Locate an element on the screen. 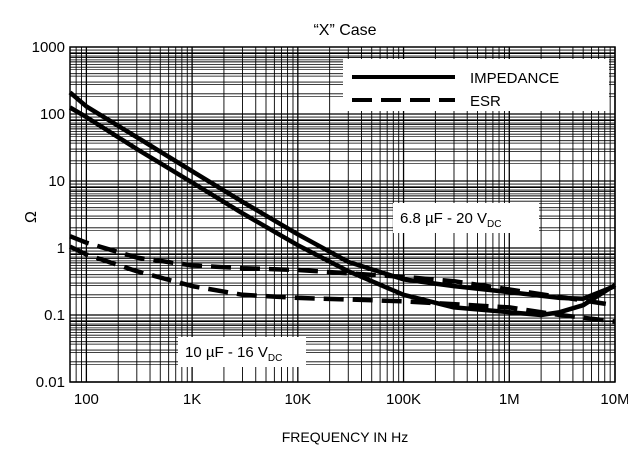 Image resolution: width=628 pixels, height=449 pixels. esr-curve is located at coordinates (342, 271).